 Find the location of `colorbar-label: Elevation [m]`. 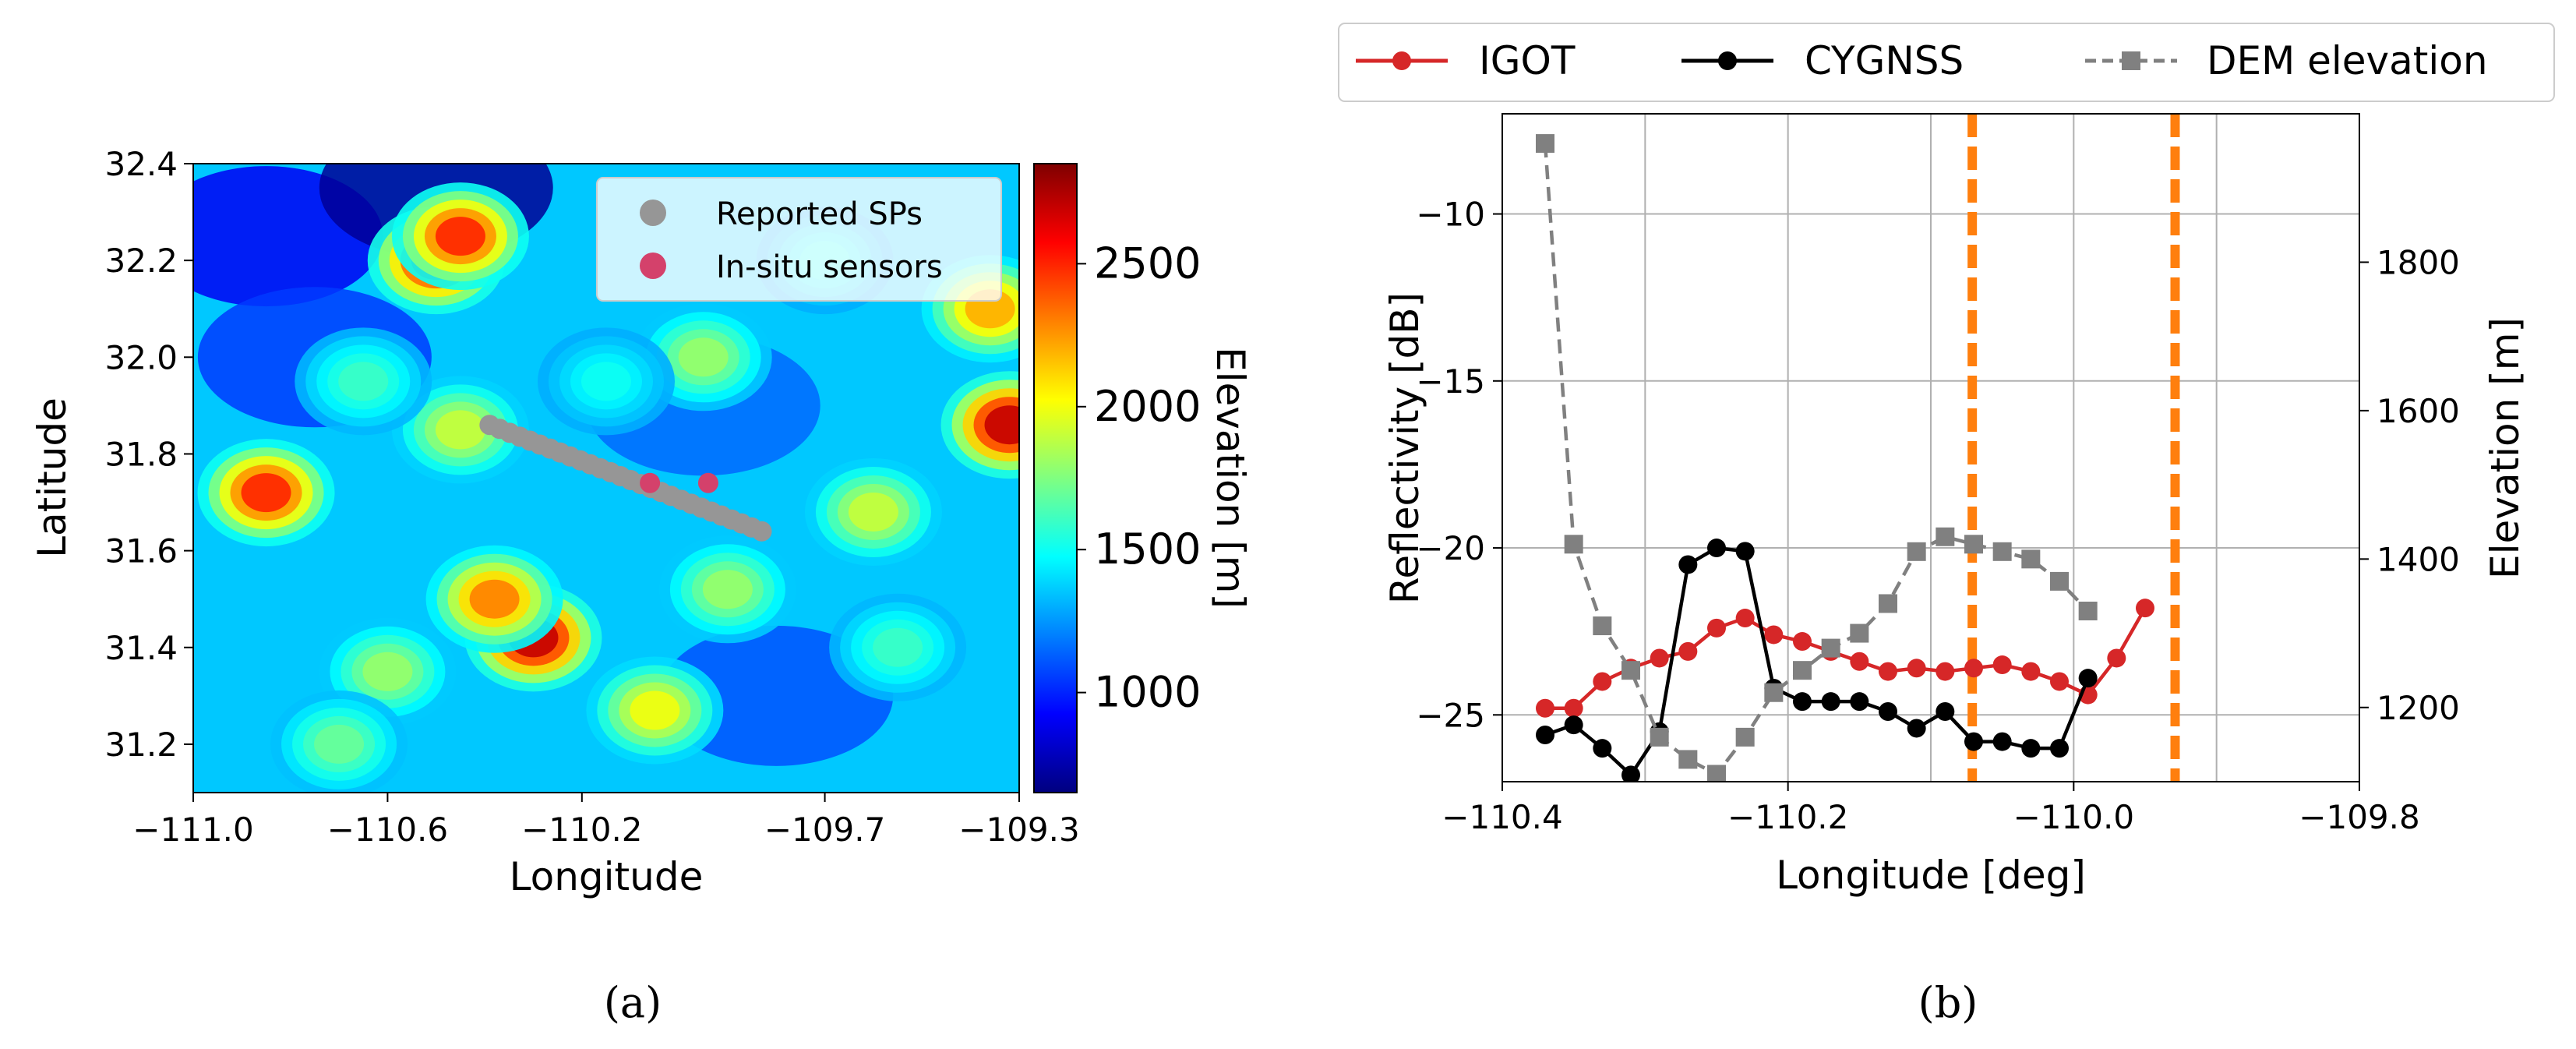

colorbar-label: Elevation [m] is located at coordinates (1230, 478).